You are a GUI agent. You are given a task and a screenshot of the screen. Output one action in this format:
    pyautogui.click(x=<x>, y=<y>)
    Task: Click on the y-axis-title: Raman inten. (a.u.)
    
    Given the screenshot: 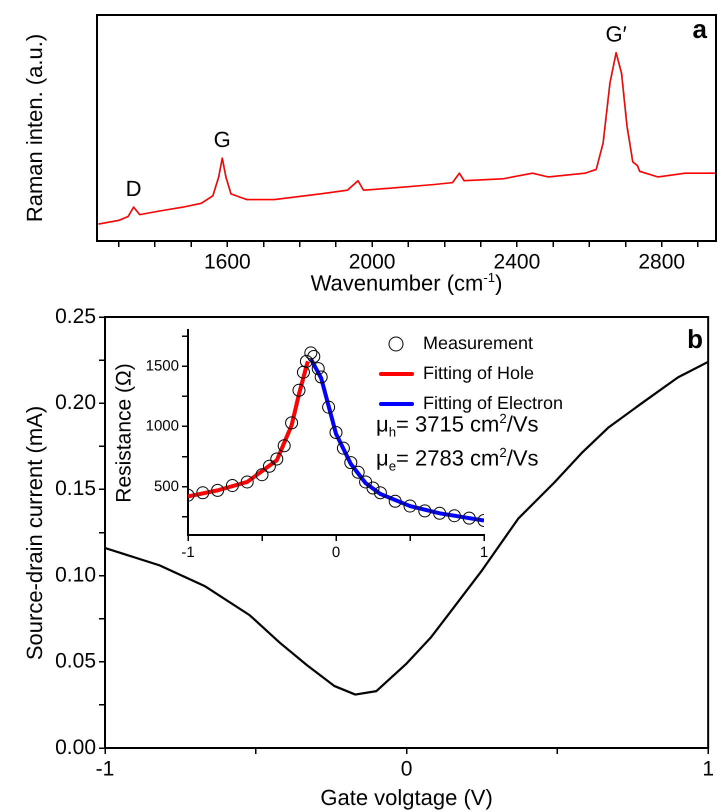 What is the action you would take?
    pyautogui.click(x=34, y=128)
    